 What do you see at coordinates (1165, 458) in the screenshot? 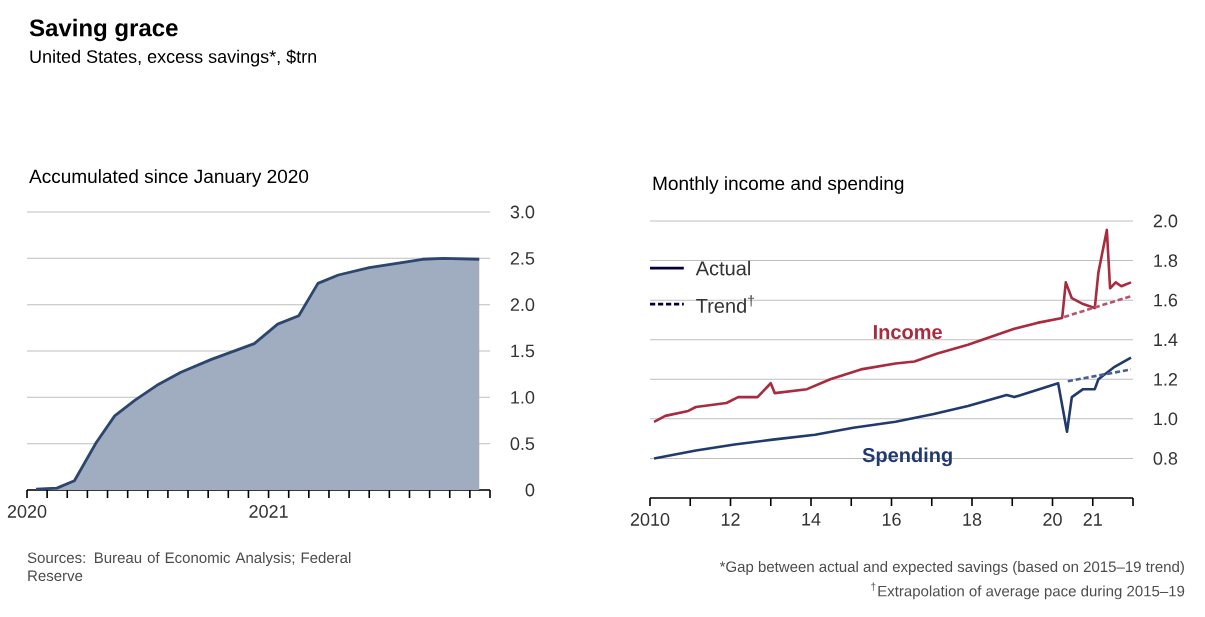
I see `y-tick-label: 0.8` at bounding box center [1165, 458].